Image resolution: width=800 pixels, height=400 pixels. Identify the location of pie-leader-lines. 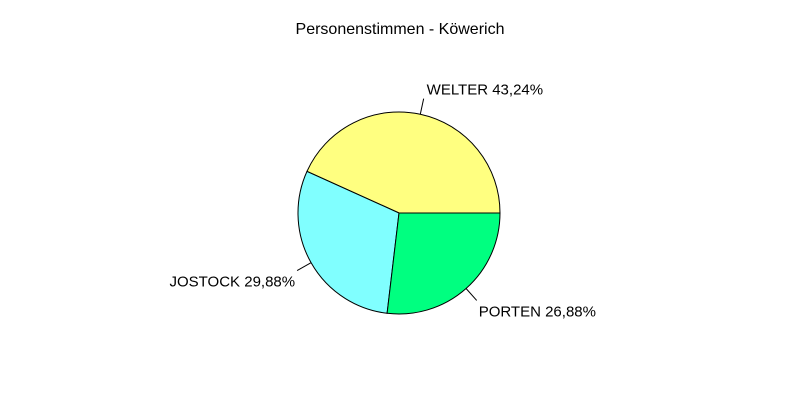
(387, 199).